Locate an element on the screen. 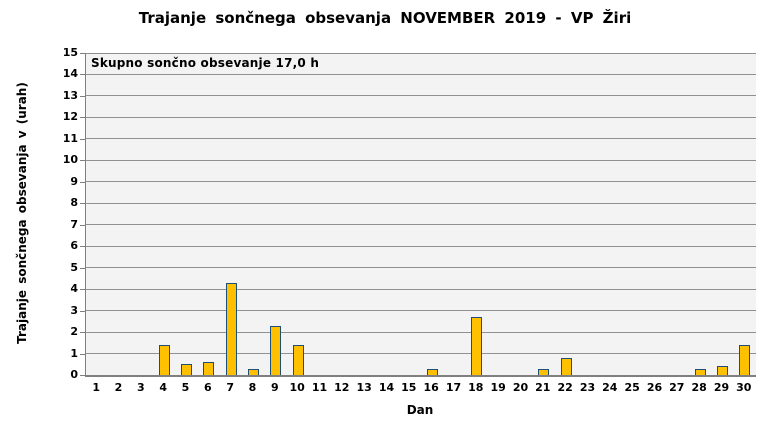  x-tick-label-28: 28 is located at coordinates (699, 387).